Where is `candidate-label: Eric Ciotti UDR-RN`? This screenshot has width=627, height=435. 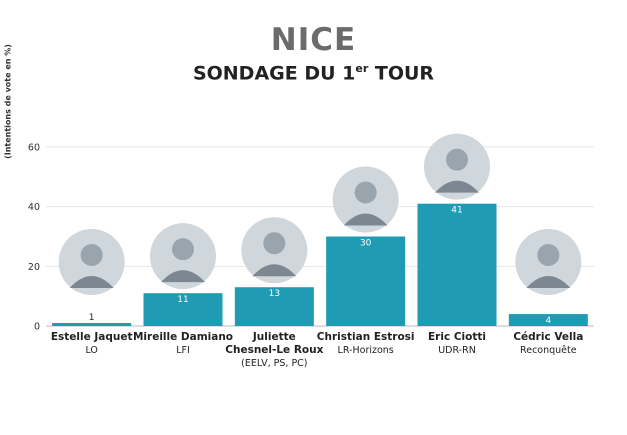
candidate-label: Eric Ciotti UDR-RN is located at coordinates (457, 344).